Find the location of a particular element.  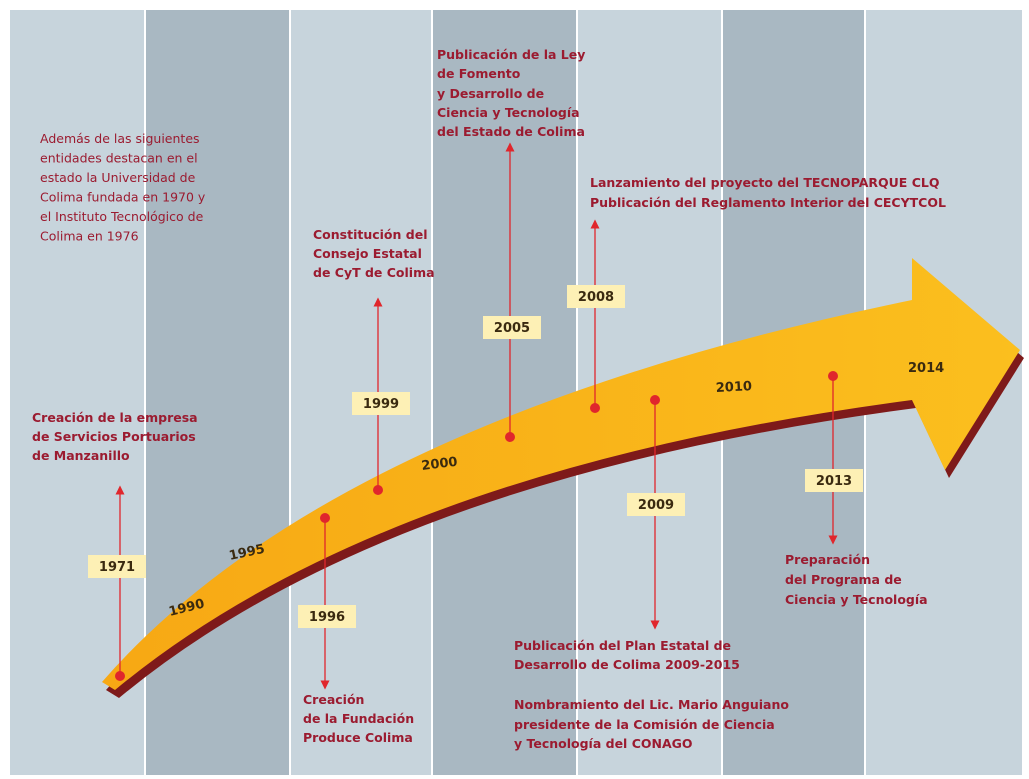

arrow-year: 2014 is located at coordinates (926, 368).